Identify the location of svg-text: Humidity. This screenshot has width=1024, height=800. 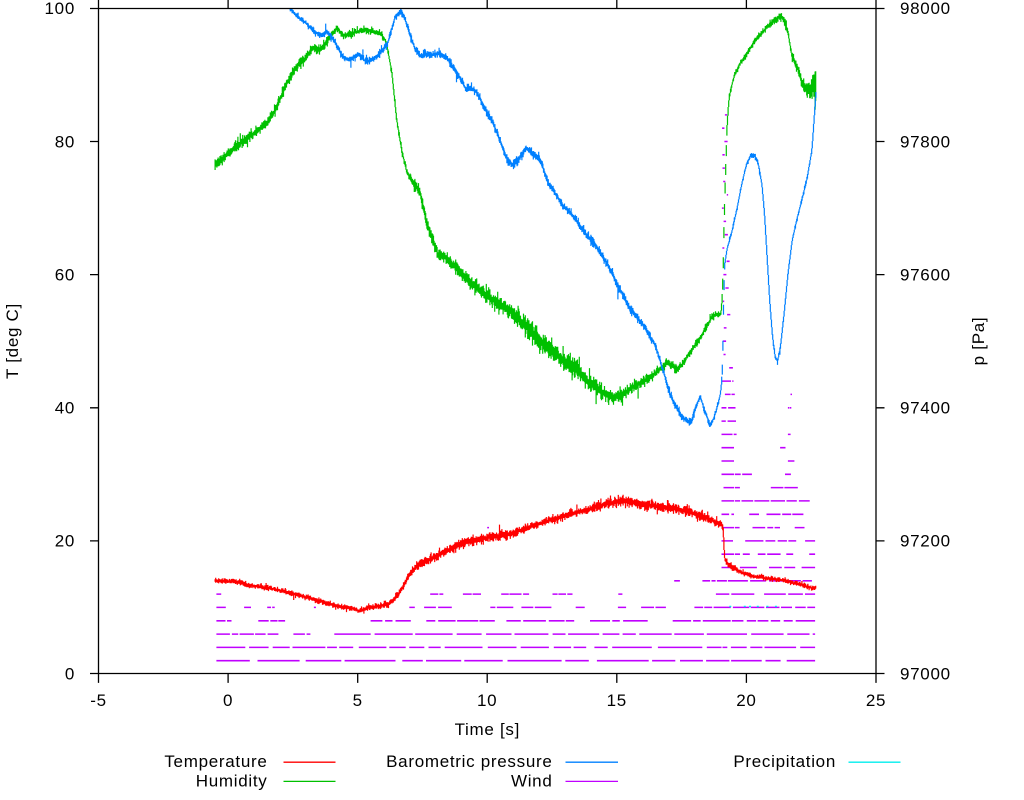
(232, 781).